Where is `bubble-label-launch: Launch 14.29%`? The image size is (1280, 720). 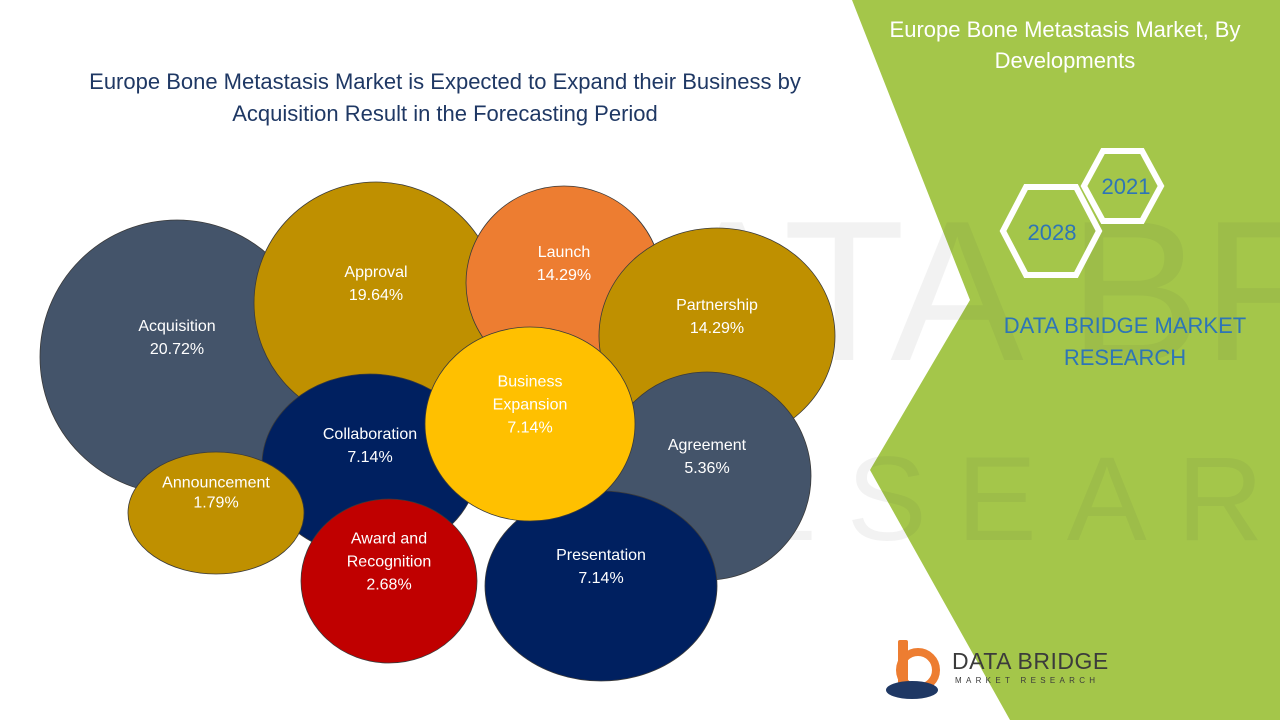
bubble-label-launch: Launch 14.29% is located at coordinates (564, 264).